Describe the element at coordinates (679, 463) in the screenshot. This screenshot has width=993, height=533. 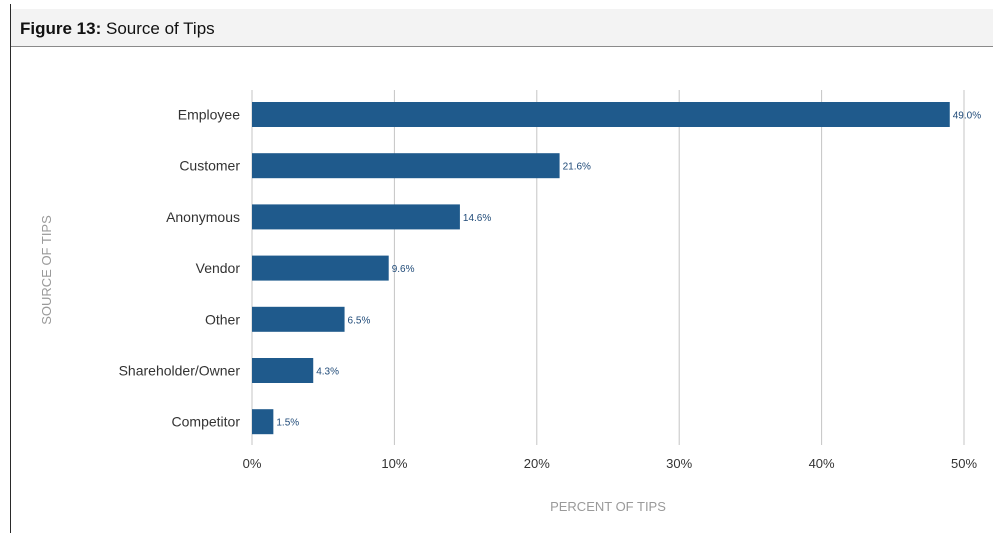
I see `x-tick-label: 30%` at that location.